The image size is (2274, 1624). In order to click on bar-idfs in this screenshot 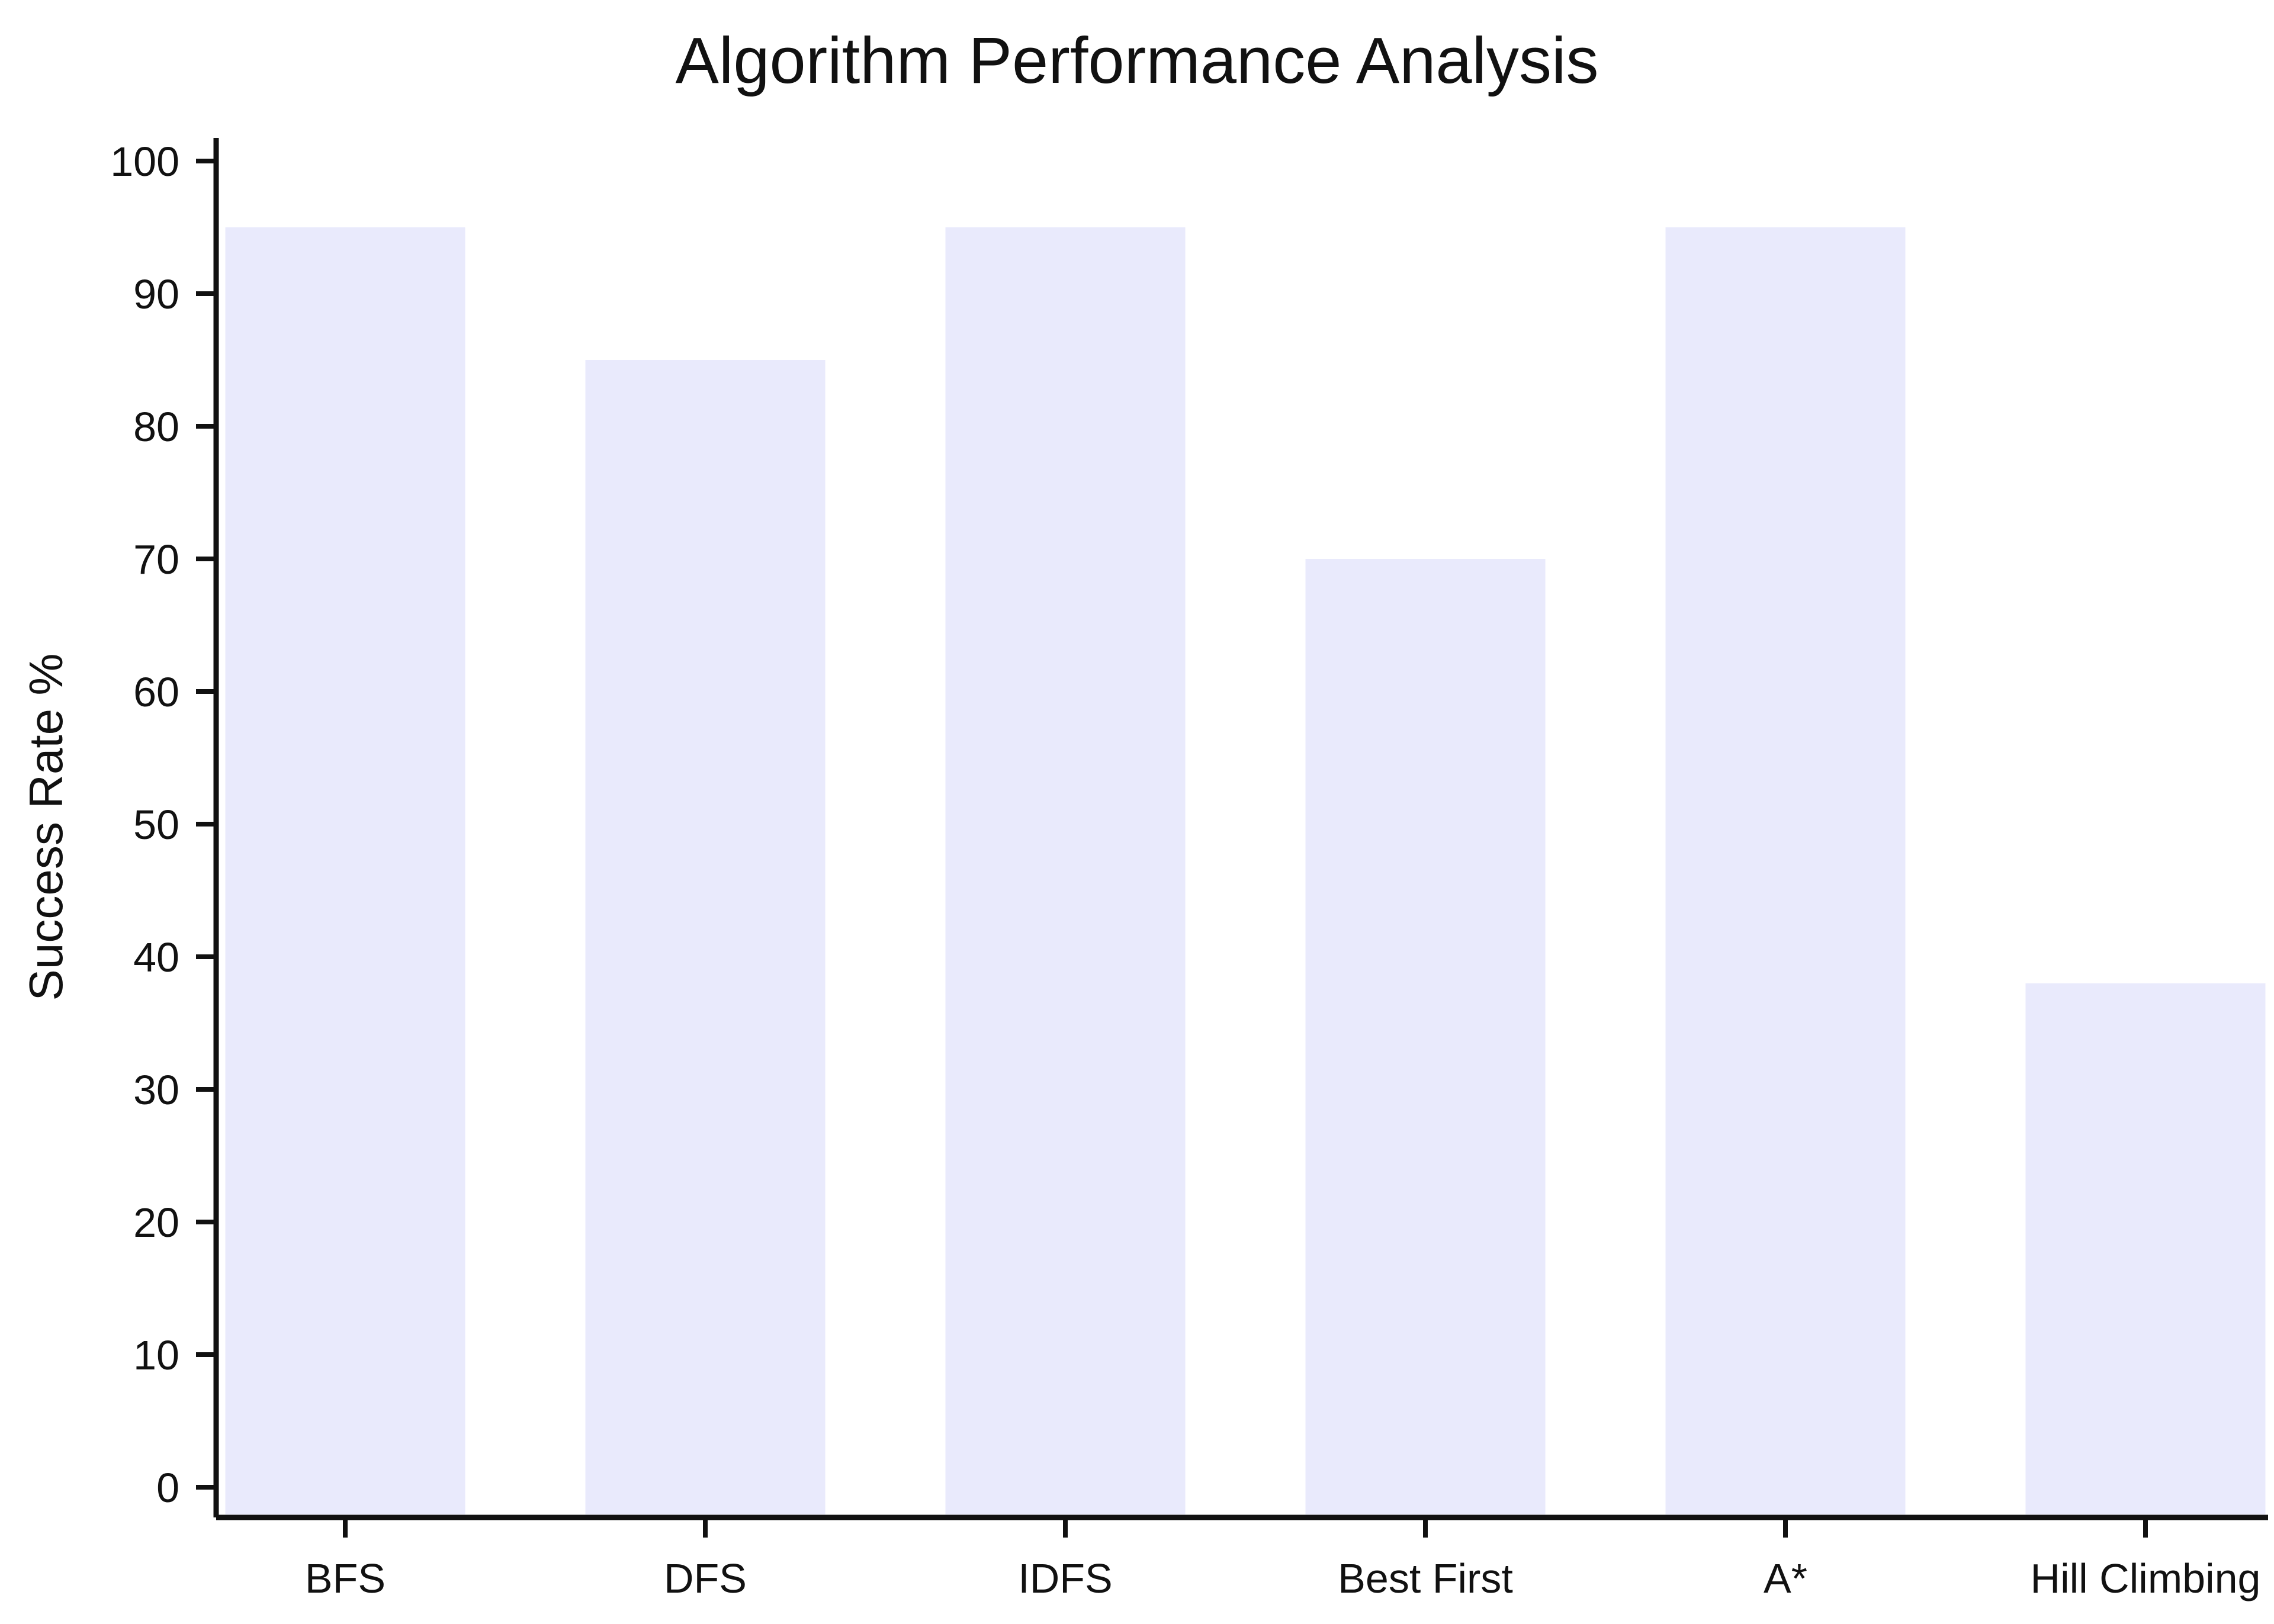, I will do `click(1065, 870)`.